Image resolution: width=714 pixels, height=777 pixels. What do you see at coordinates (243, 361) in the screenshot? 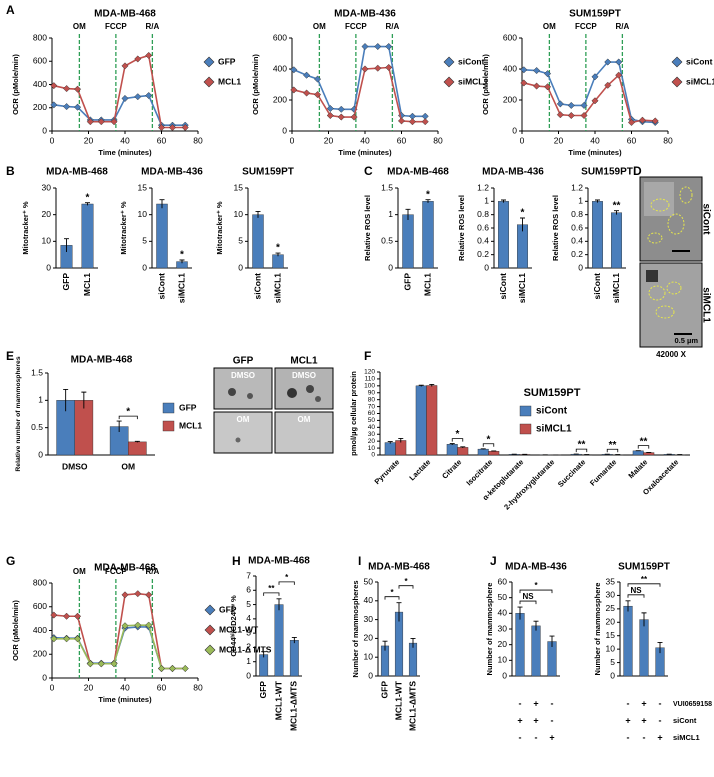
I see `image-column-label: GFP` at bounding box center [243, 361].